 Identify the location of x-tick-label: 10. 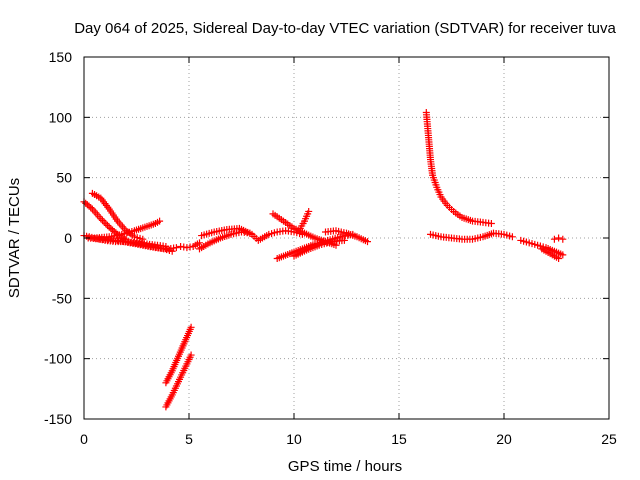
(294, 439).